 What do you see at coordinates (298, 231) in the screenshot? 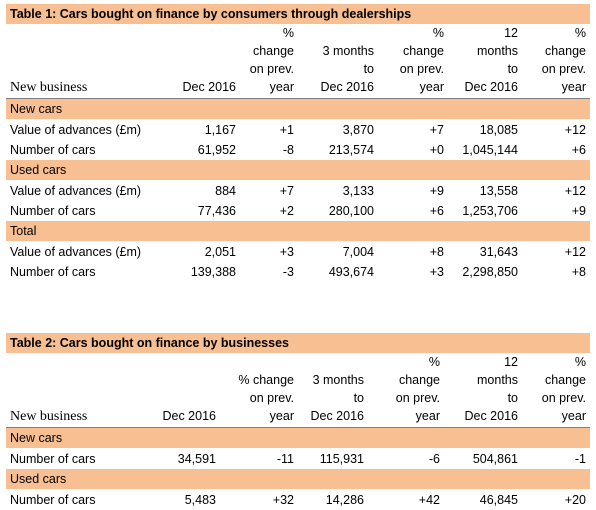
I see `section-total: Total` at bounding box center [298, 231].